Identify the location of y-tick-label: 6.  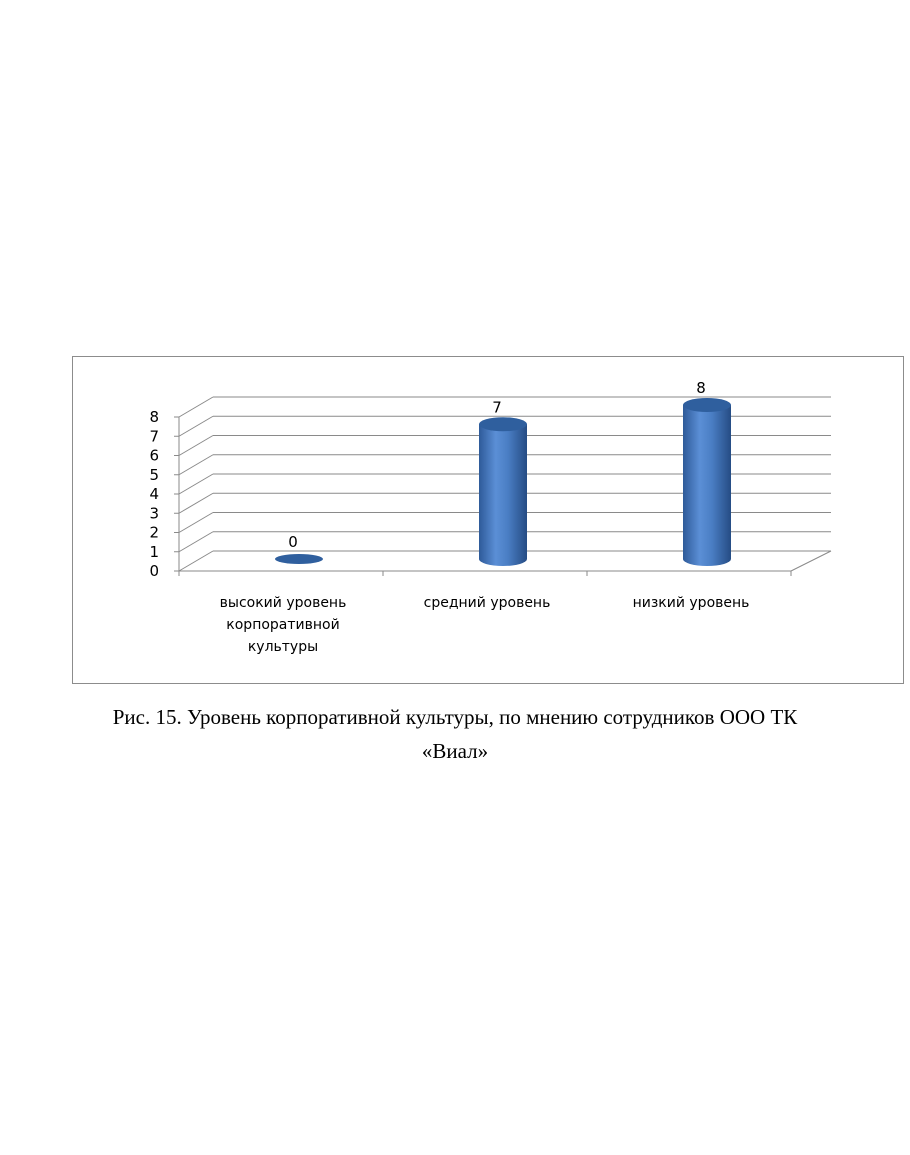
(154, 456).